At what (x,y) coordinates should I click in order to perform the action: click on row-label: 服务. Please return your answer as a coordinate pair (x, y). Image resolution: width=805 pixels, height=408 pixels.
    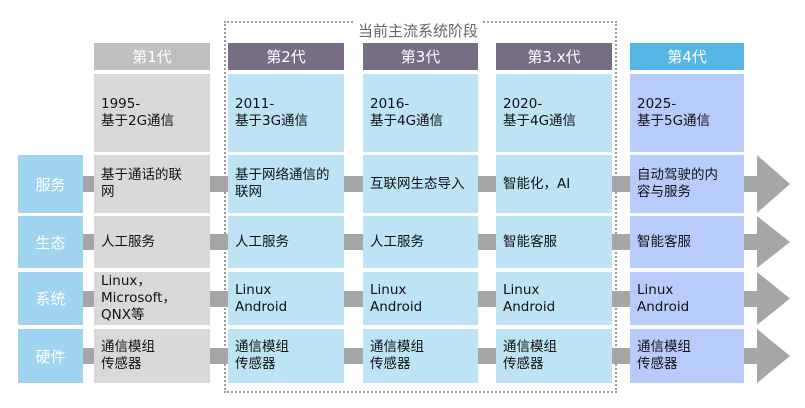
    Looking at the image, I should click on (50, 184).